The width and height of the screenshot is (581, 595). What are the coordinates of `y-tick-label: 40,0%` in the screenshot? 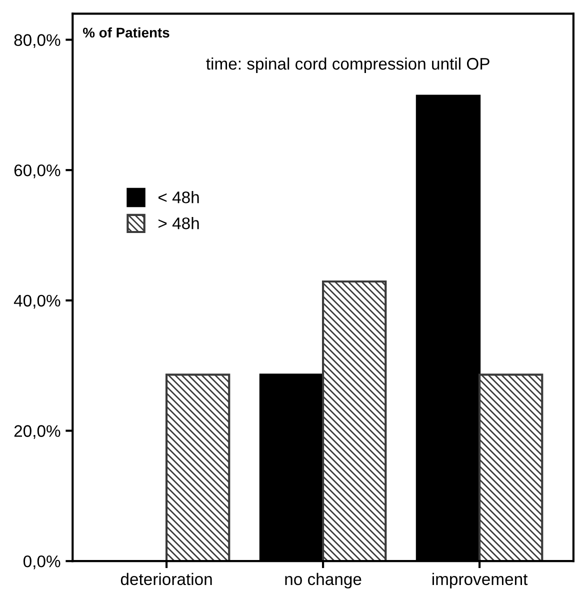 It's located at (37, 301).